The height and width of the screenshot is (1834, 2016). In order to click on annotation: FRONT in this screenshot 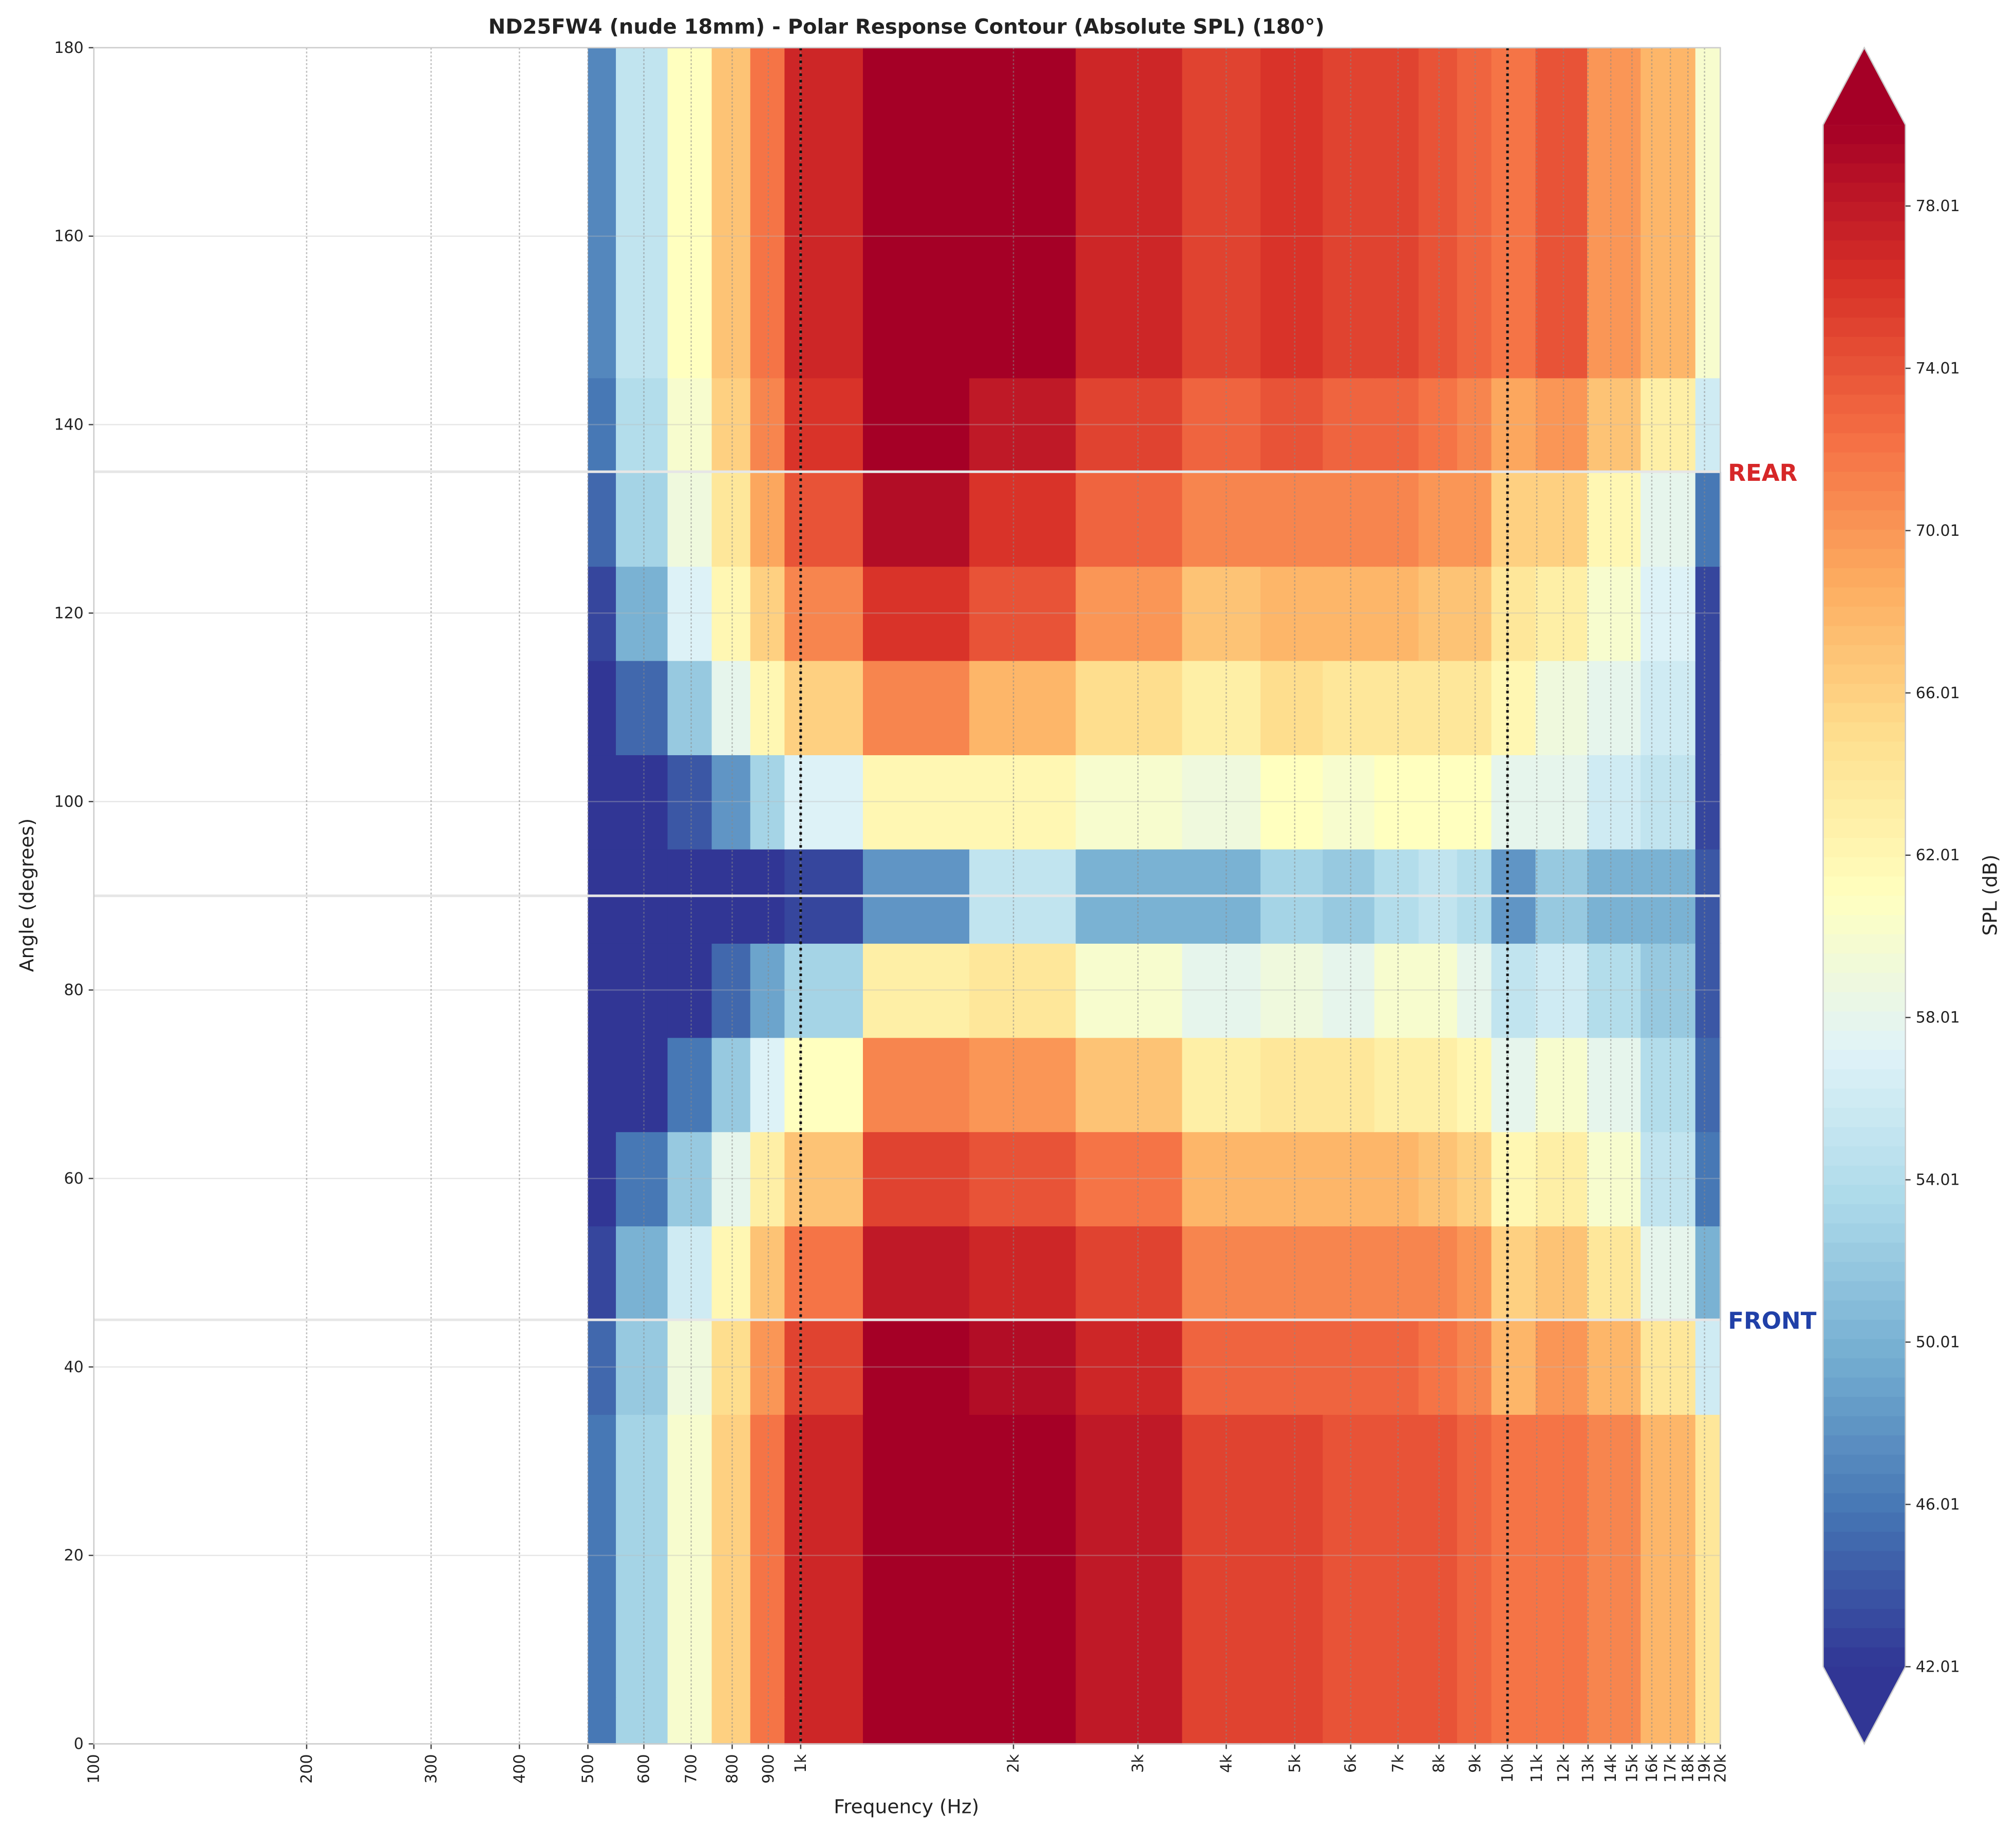, I will do `click(1772, 1321)`.